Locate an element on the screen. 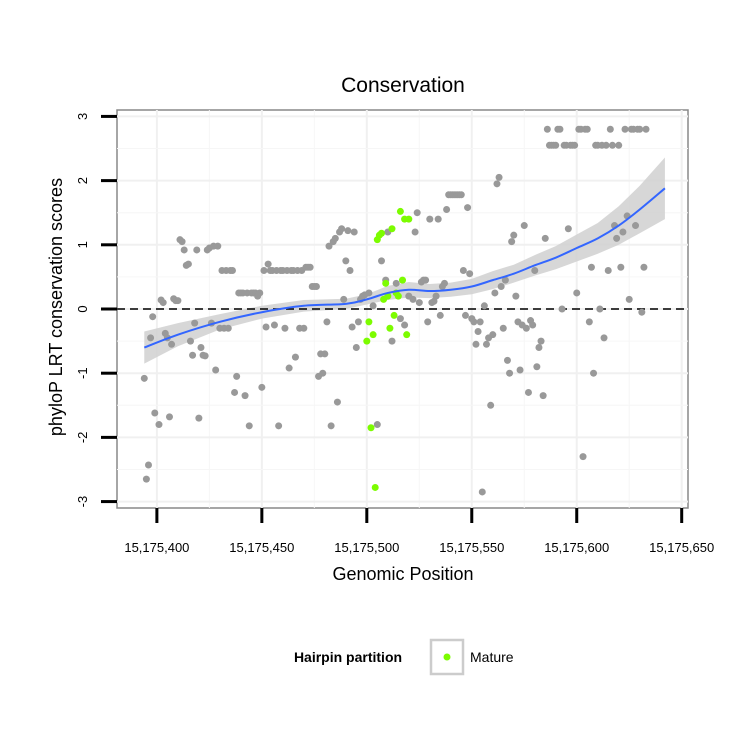  chart-title: Conservation is located at coordinates (403, 85).